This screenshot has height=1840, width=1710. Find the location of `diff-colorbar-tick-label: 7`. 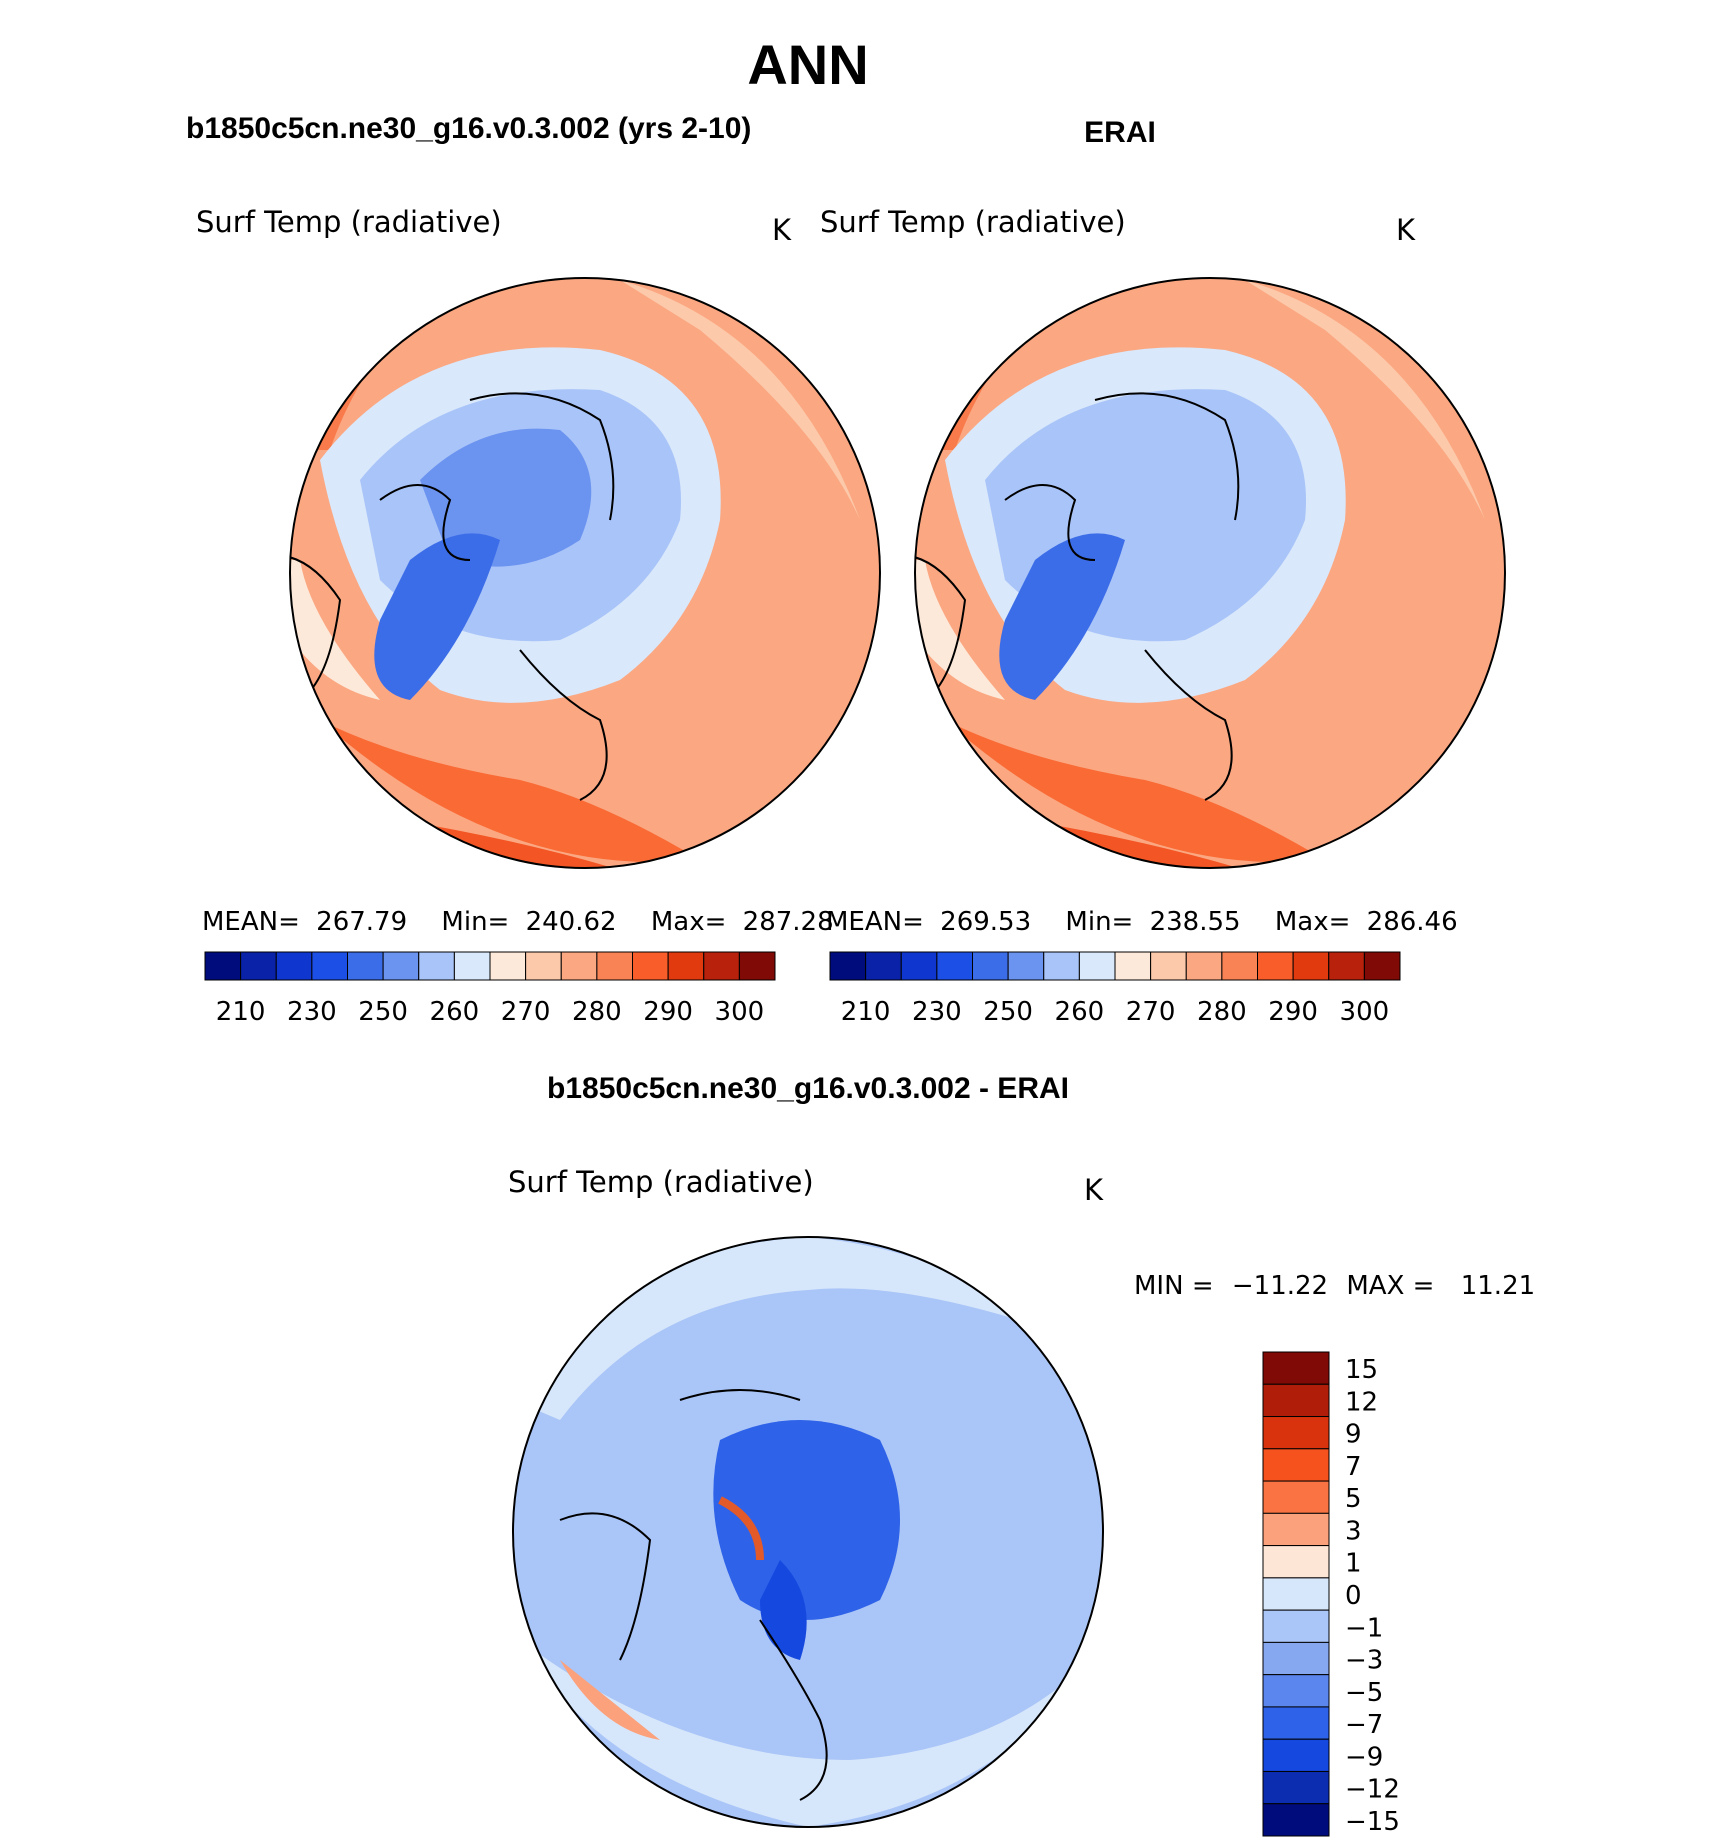

diff-colorbar-tick-label: 7 is located at coordinates (1353, 1467).